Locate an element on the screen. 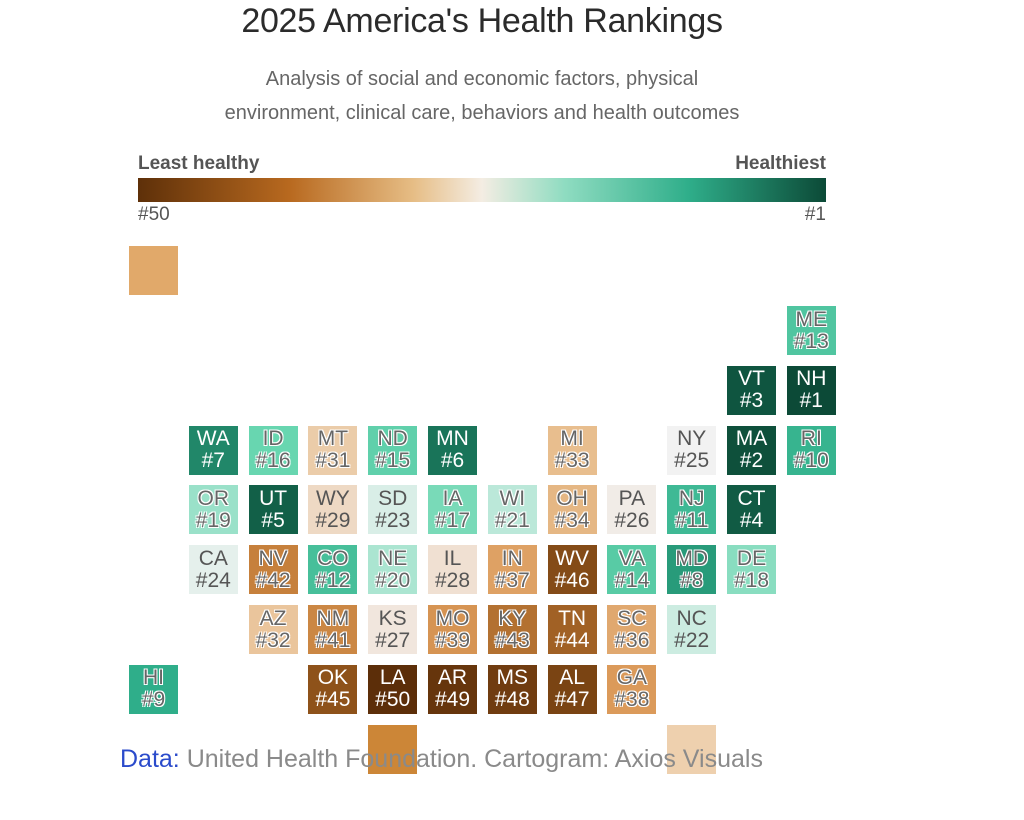  chart-title: 2025 America's Health Rankings is located at coordinates (482, 21).